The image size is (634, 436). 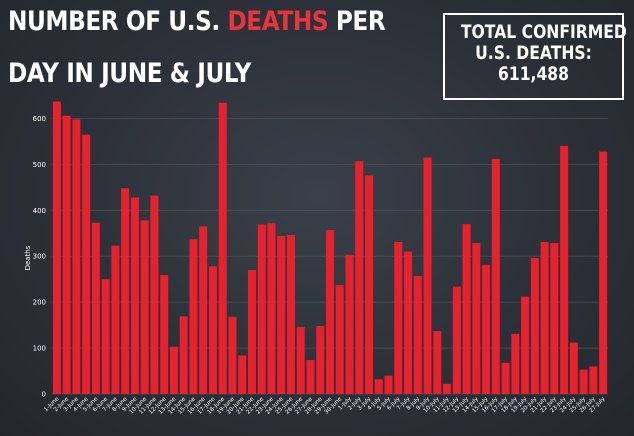 I want to click on bar-15-June, so click(x=193, y=316).